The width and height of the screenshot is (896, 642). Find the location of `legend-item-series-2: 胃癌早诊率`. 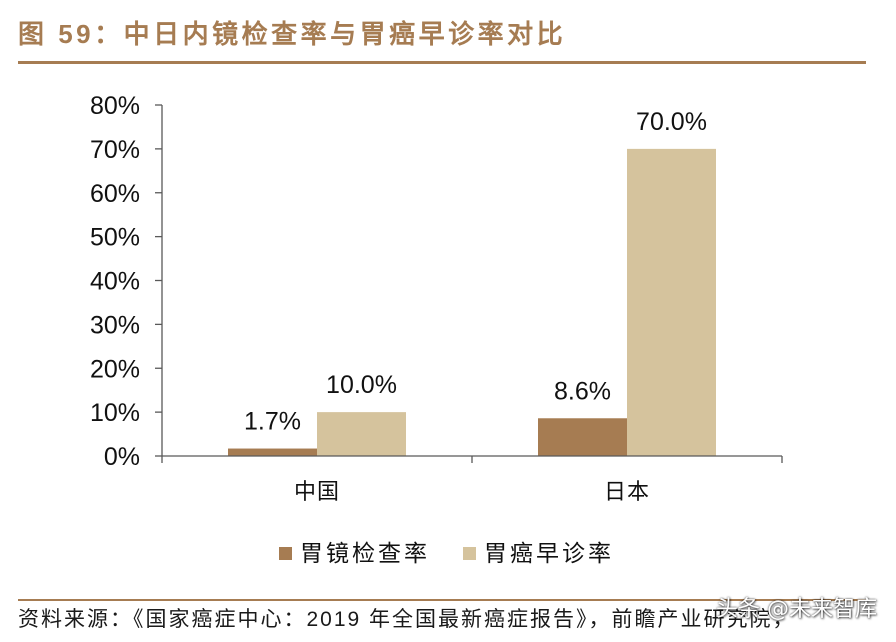

legend-item-series-2: 胃癌早诊率 is located at coordinates (538, 553).